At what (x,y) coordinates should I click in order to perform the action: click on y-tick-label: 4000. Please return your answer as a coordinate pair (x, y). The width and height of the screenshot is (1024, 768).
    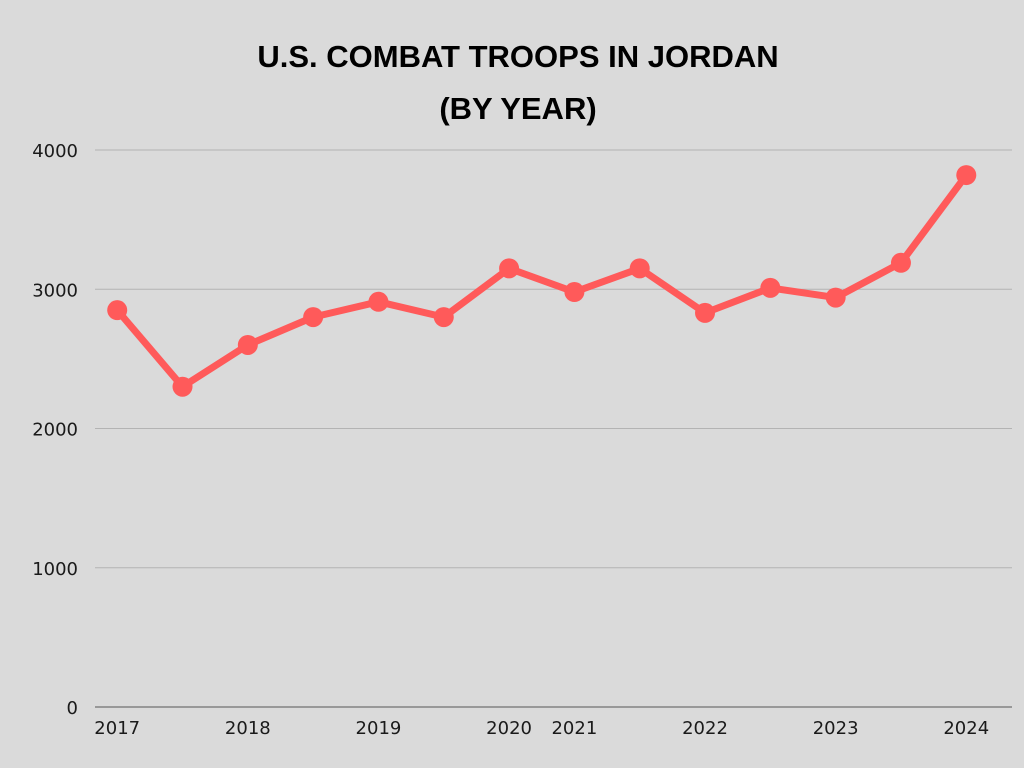
    Looking at the image, I should click on (55, 151).